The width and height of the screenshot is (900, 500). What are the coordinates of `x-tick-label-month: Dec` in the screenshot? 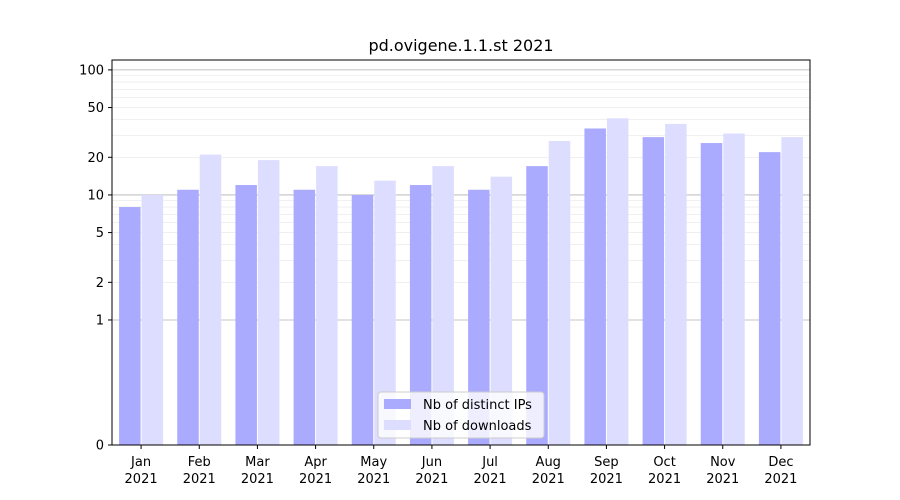 It's located at (780, 462).